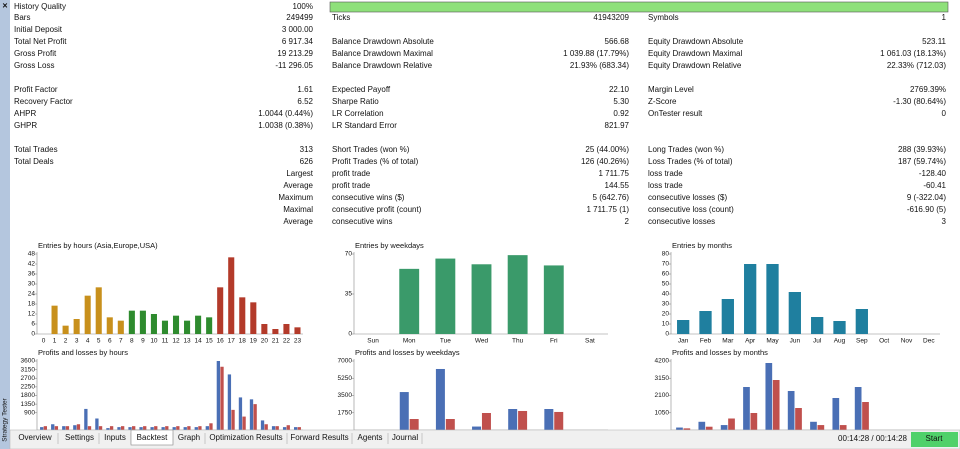 This screenshot has height=449, width=960. Describe the element at coordinates (152, 437) in the screenshot. I see `tab: Backtest` at that location.